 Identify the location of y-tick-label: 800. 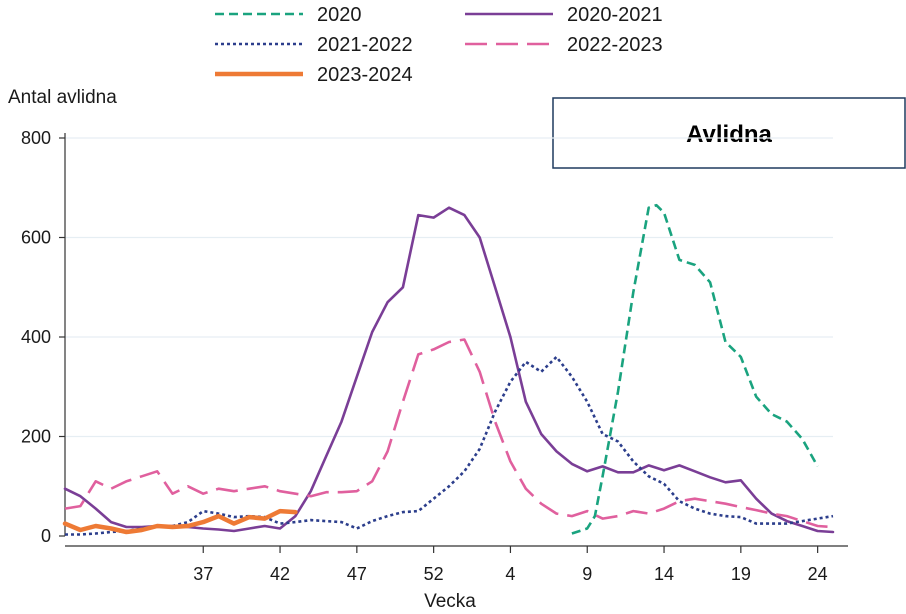
(36, 138).